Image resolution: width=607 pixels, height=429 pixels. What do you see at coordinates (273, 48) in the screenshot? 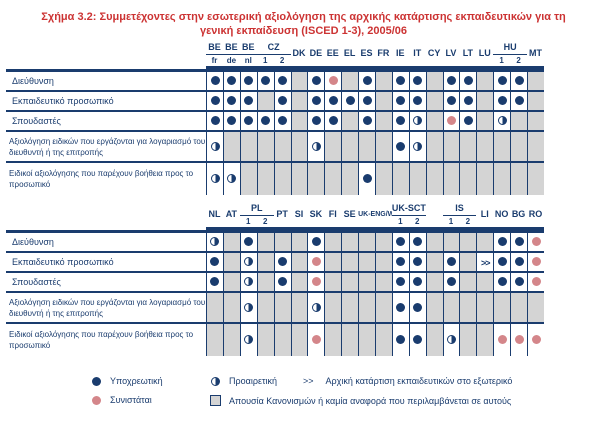
I see `country-header: CZ` at bounding box center [273, 48].